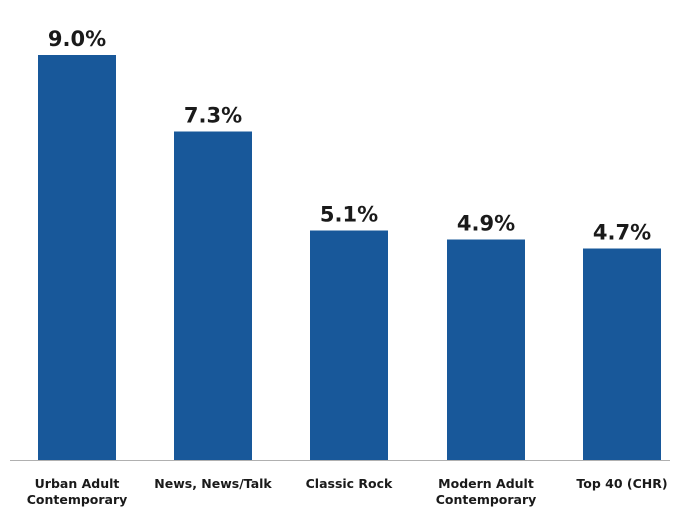 Image resolution: width=679 pixels, height=510 pixels. Describe the element at coordinates (349, 483) in the screenshot. I see `category-label-2: Classic Rock` at that location.